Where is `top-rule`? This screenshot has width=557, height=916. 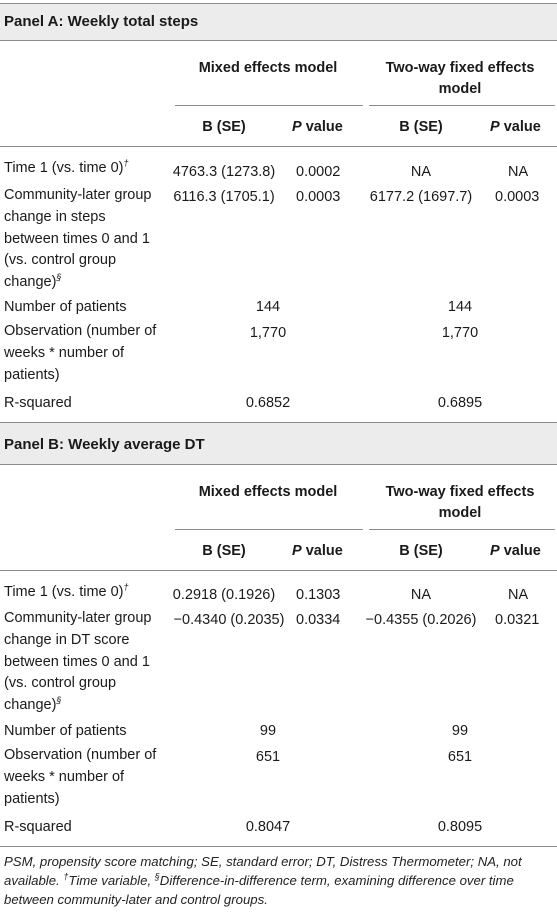 top-rule is located at coordinates (278, 3).